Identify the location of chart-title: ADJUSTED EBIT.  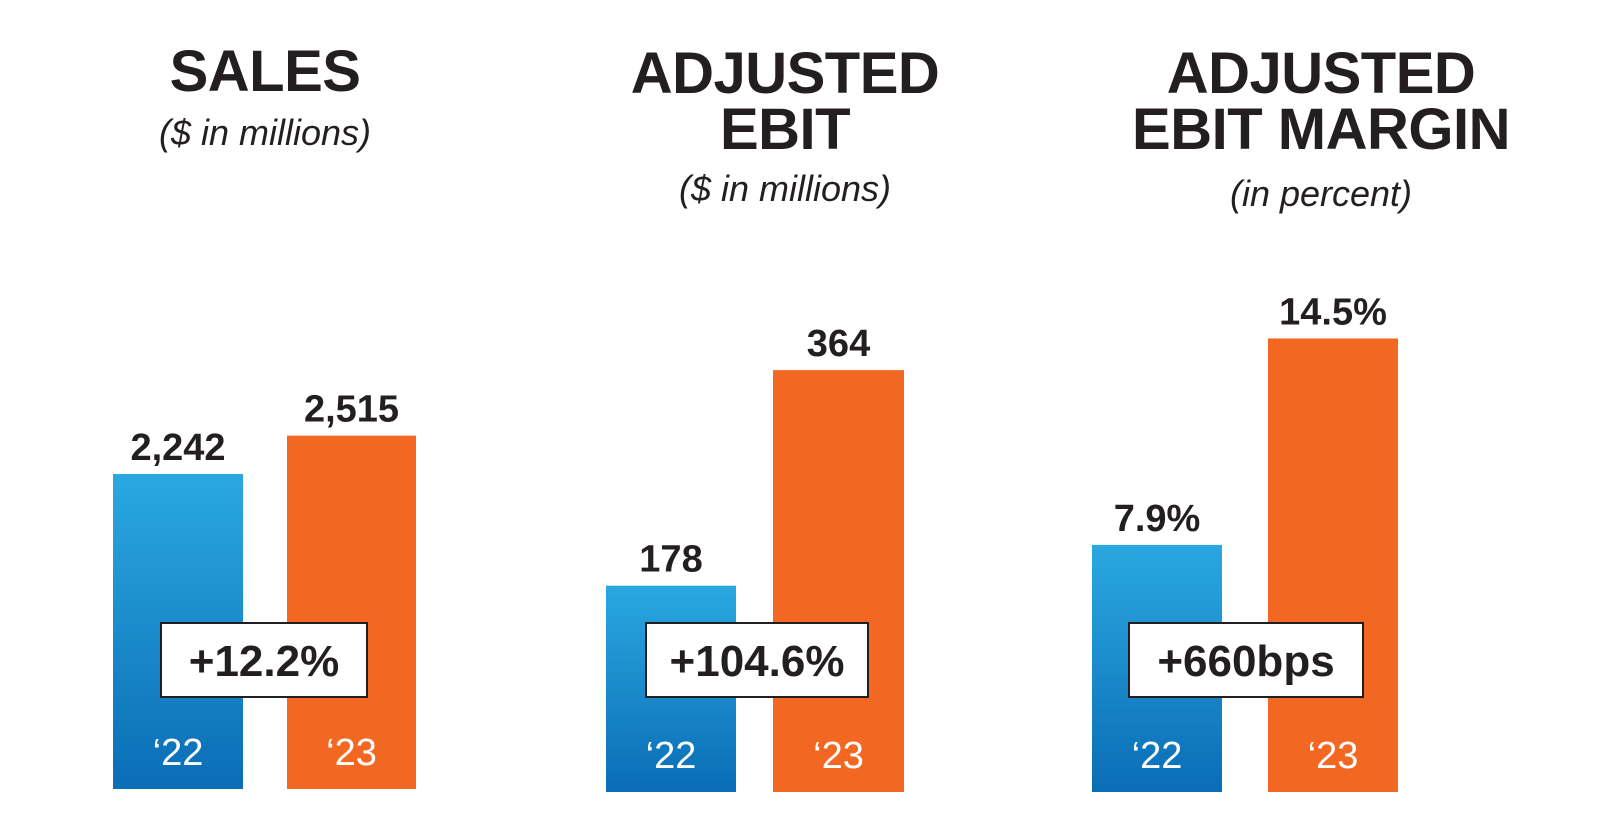
(785, 101).